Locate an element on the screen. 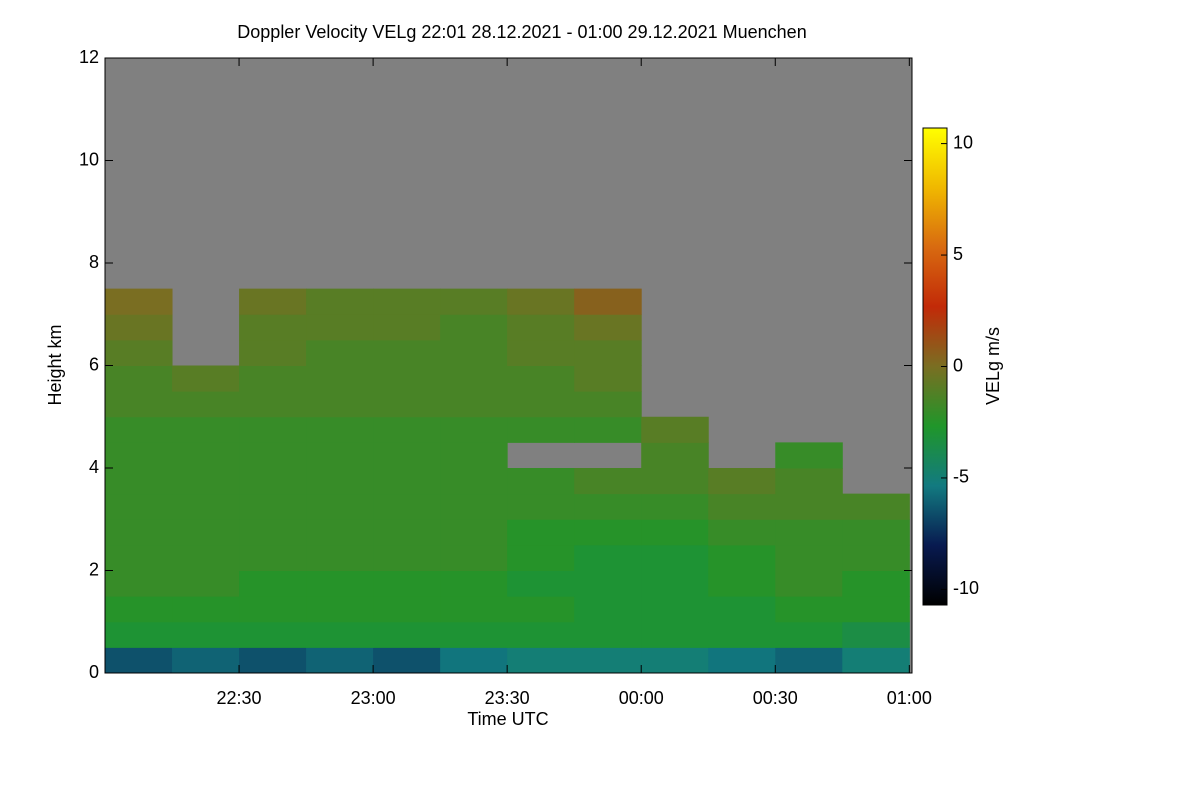 The width and height of the screenshot is (1200, 800). colorbar-tick-label: -10 is located at coordinates (966, 588).